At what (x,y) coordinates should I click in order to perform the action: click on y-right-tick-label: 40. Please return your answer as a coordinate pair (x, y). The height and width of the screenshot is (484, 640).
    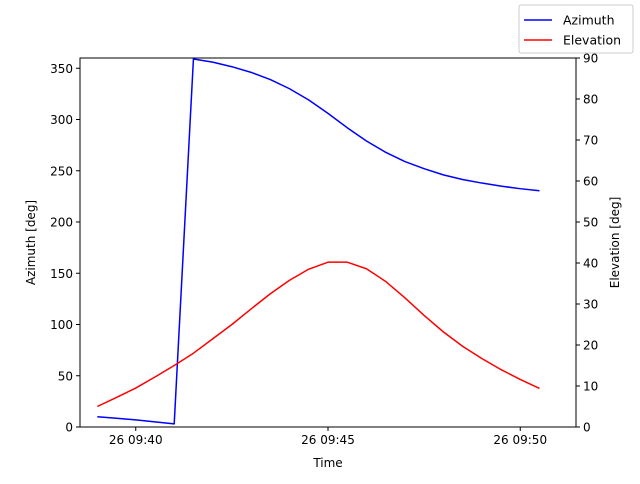
    Looking at the image, I should click on (590, 264).